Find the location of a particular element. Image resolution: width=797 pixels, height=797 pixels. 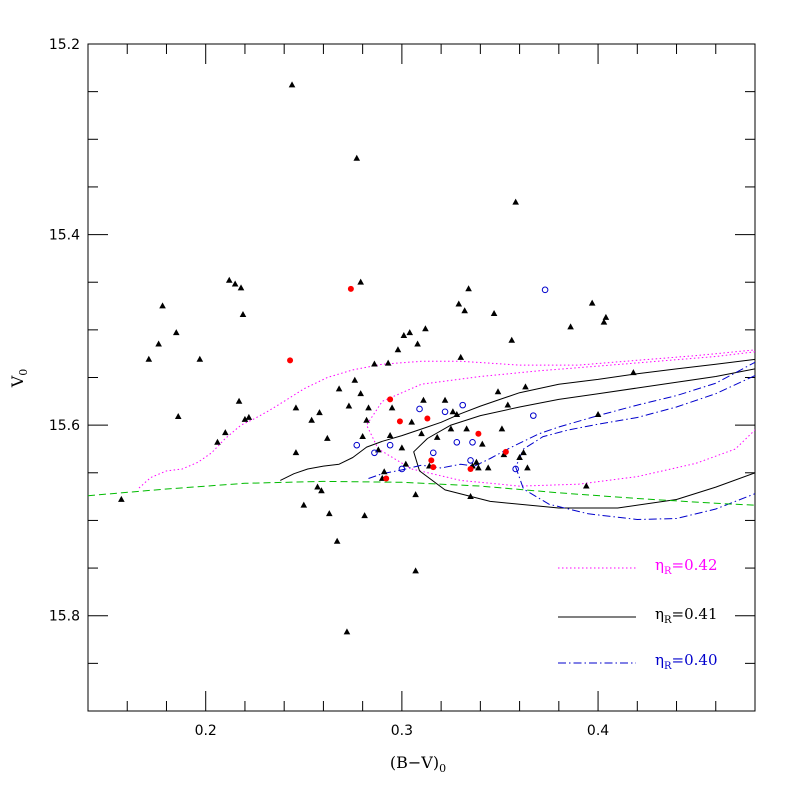

legend-label-041: ηR=0.41 is located at coordinates (686, 615).